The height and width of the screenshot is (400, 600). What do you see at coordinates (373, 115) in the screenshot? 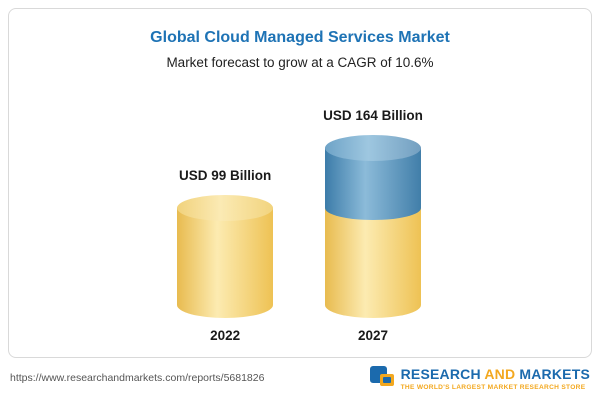
I see `value-label-2027: USD 164 Billion` at bounding box center [373, 115].